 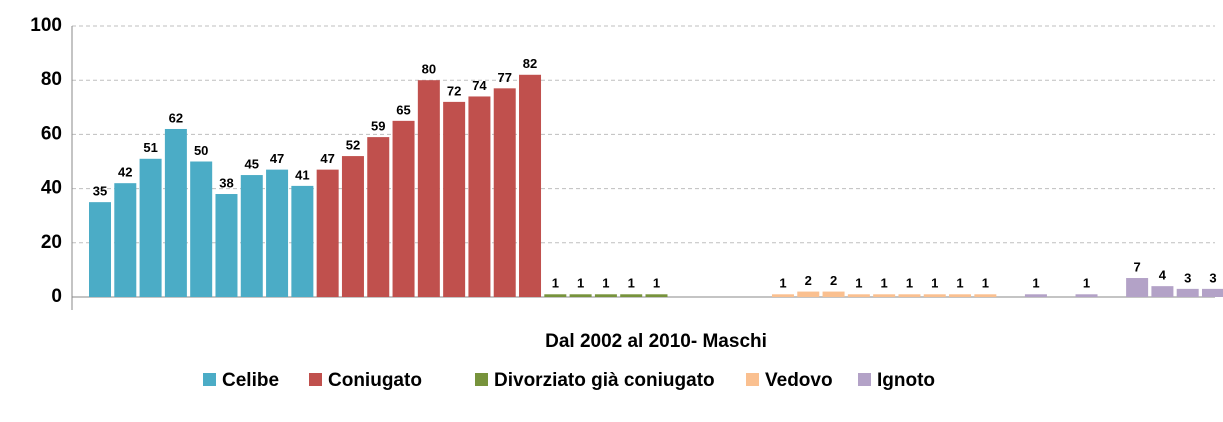 What do you see at coordinates (454, 90) in the screenshot?
I see `value-label: 72` at bounding box center [454, 90].